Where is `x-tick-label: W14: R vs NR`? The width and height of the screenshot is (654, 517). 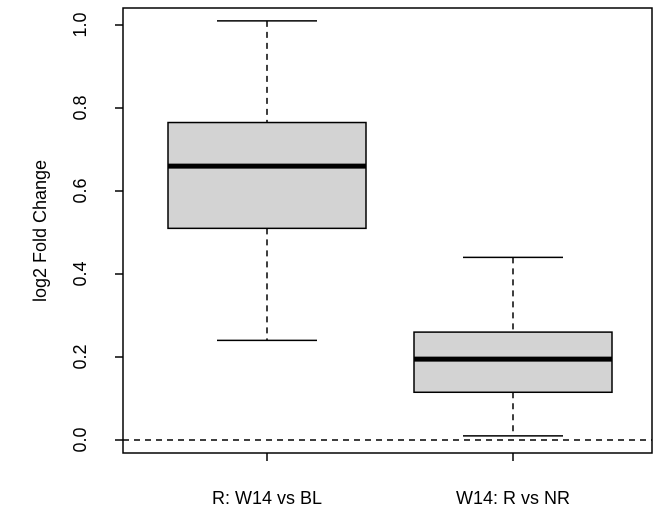 x-tick-label: W14: R vs NR is located at coordinates (513, 498).